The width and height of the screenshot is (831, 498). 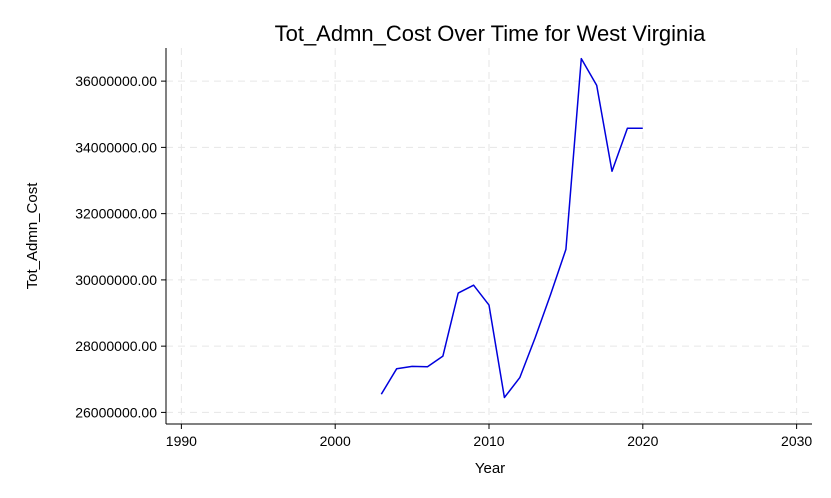 I want to click on y-tick-label: 30000000.00, so click(x=116, y=280).